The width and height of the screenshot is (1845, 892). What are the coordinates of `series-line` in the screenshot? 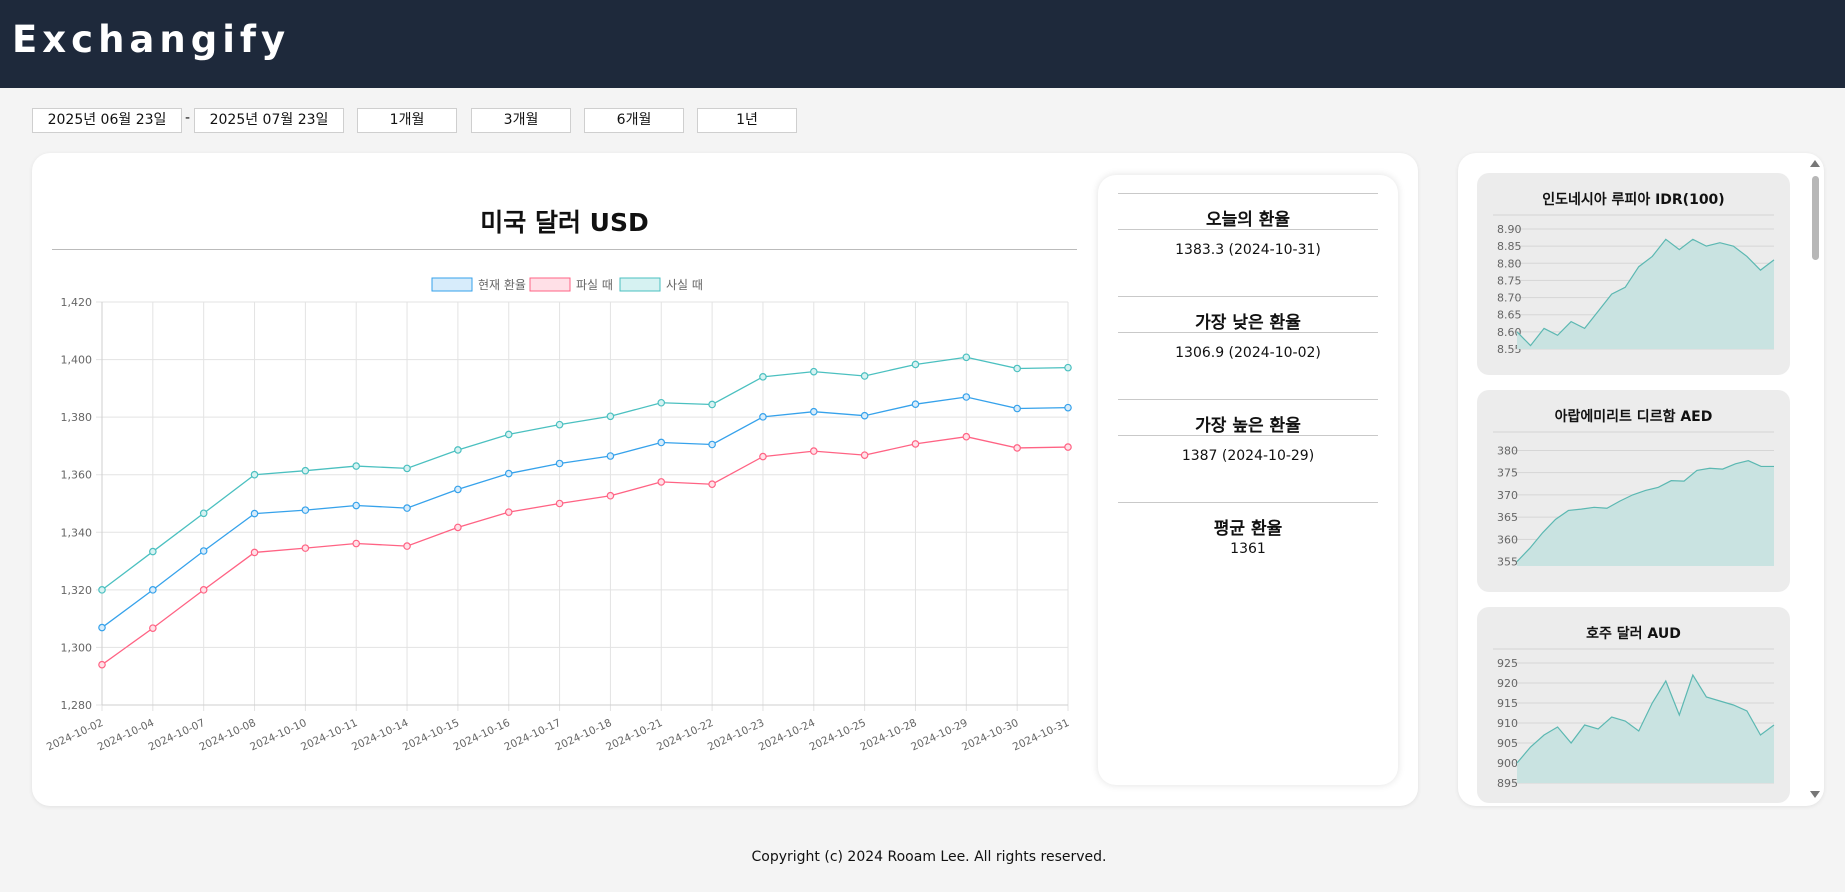 It's located at (585, 512).